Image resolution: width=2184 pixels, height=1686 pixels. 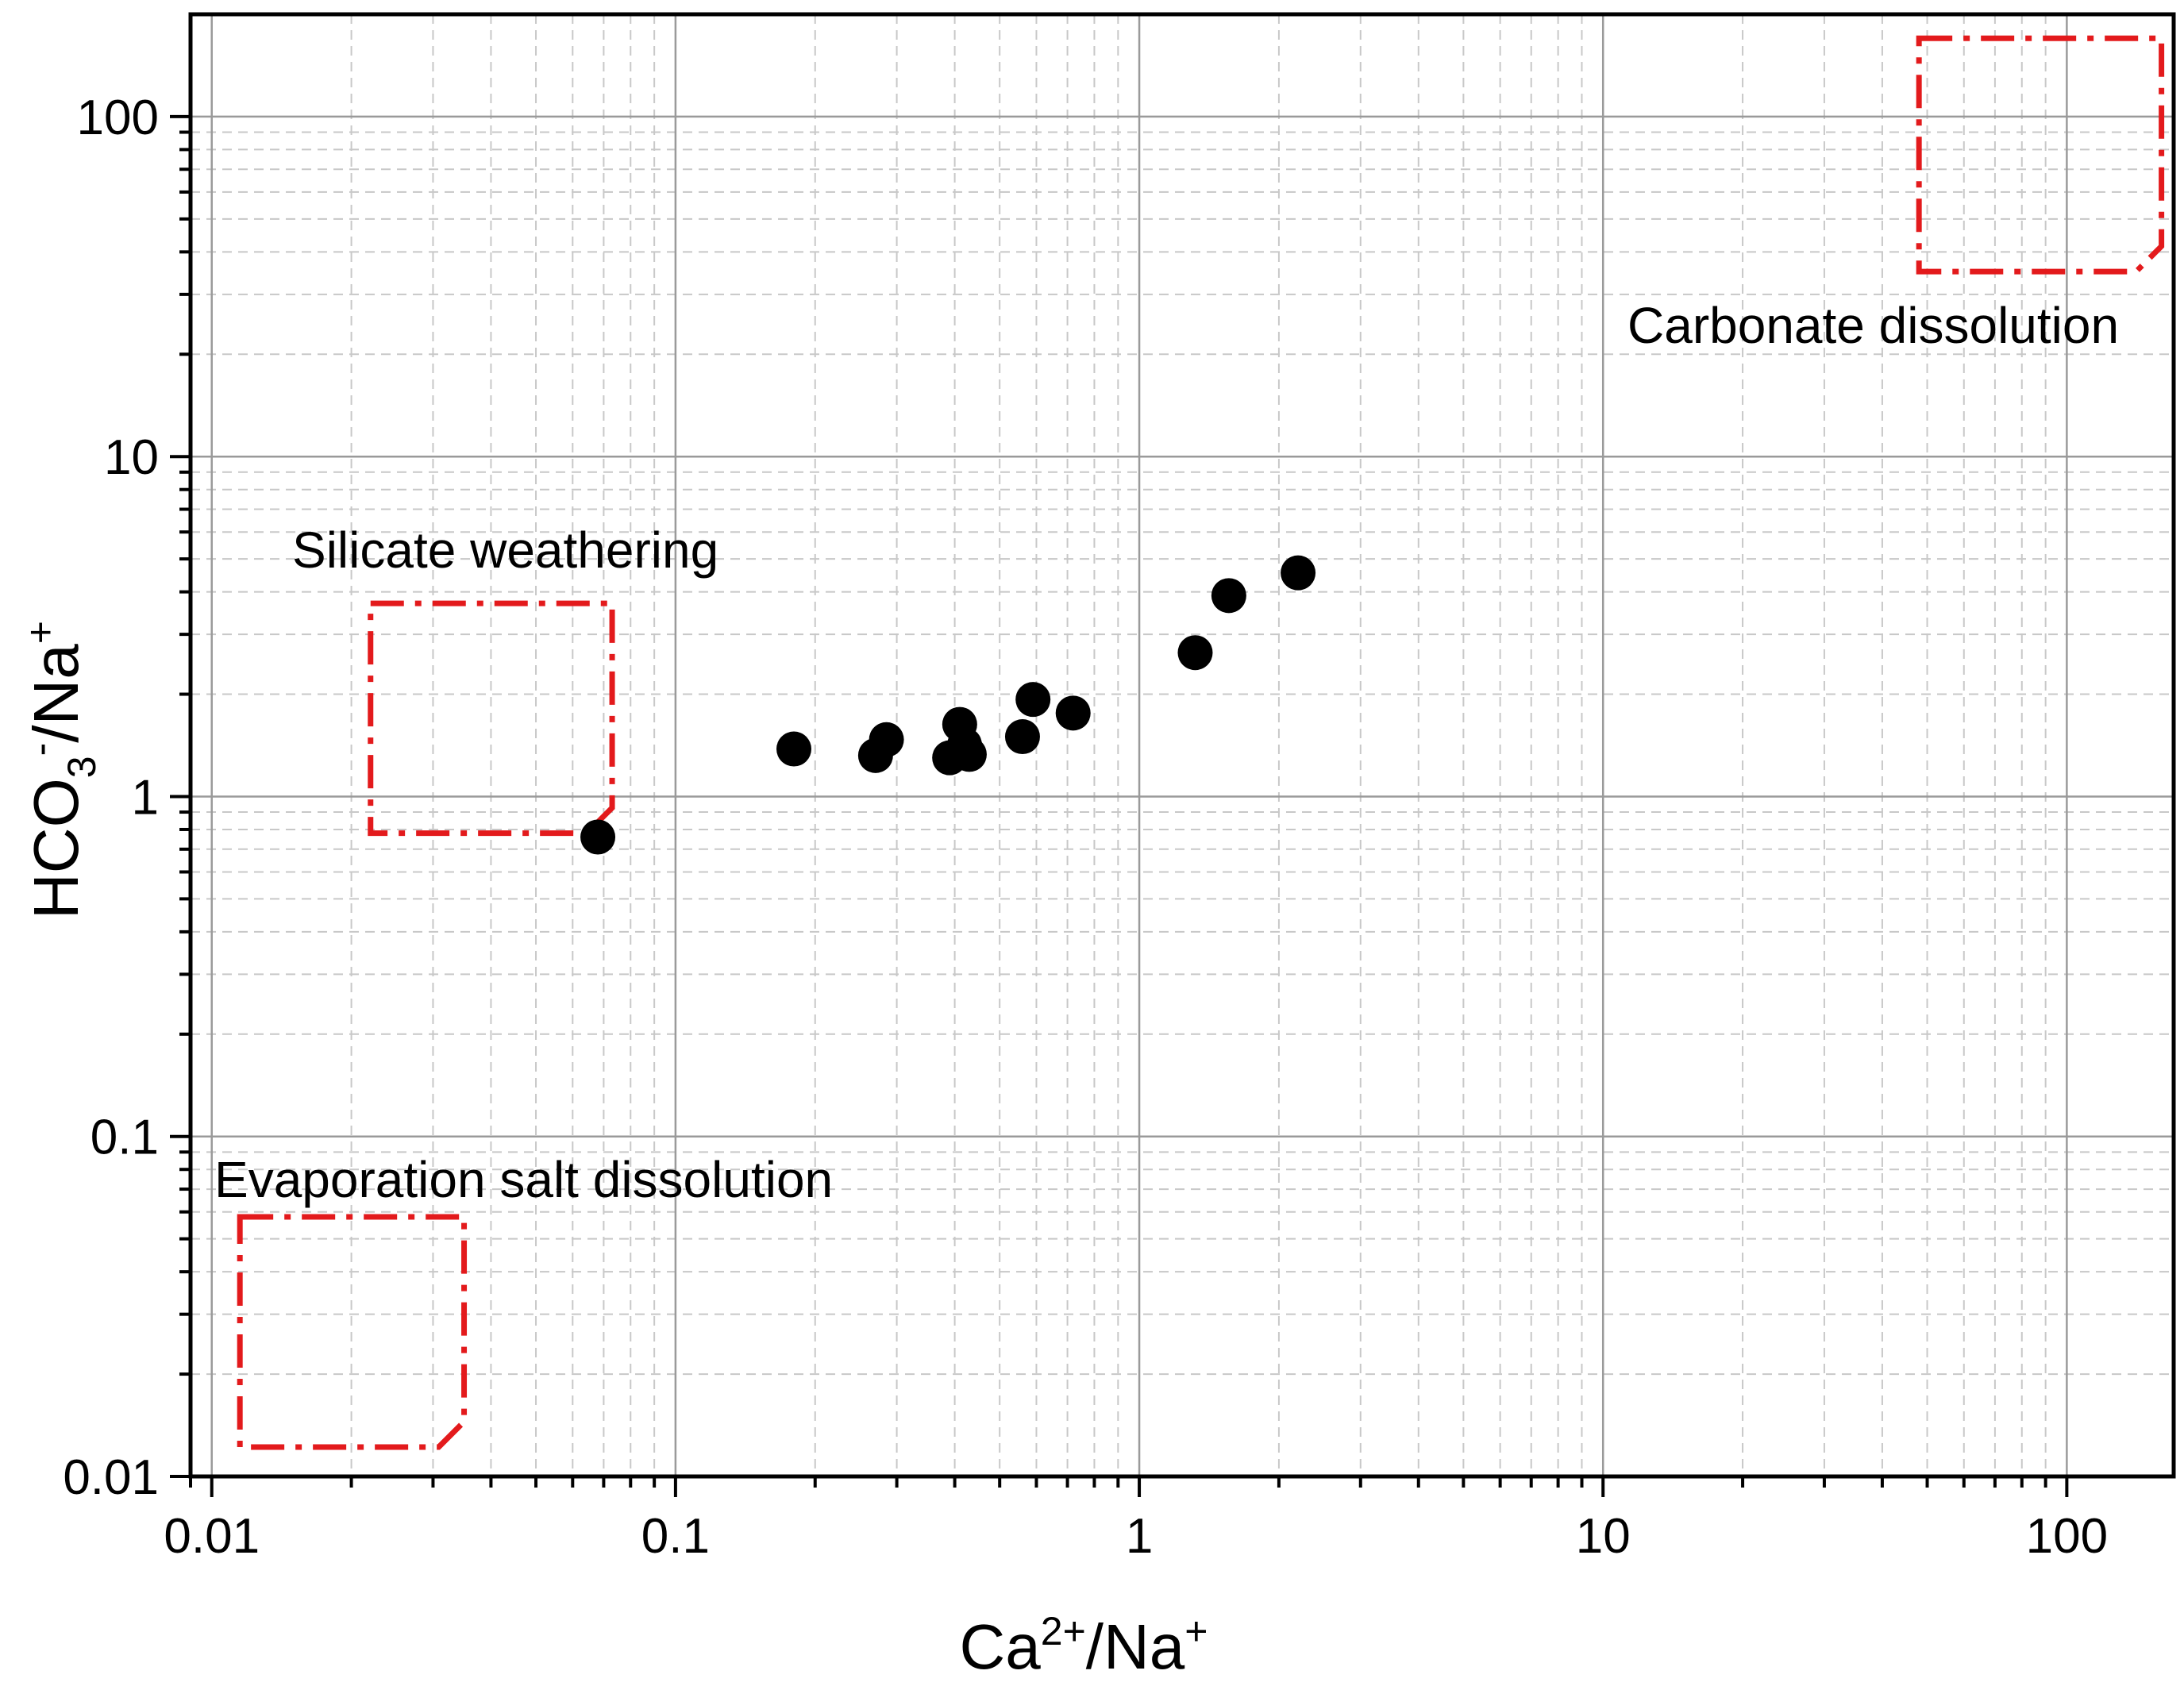 I want to click on x-axis-title-sup: 2+, so click(x=1063, y=1631).